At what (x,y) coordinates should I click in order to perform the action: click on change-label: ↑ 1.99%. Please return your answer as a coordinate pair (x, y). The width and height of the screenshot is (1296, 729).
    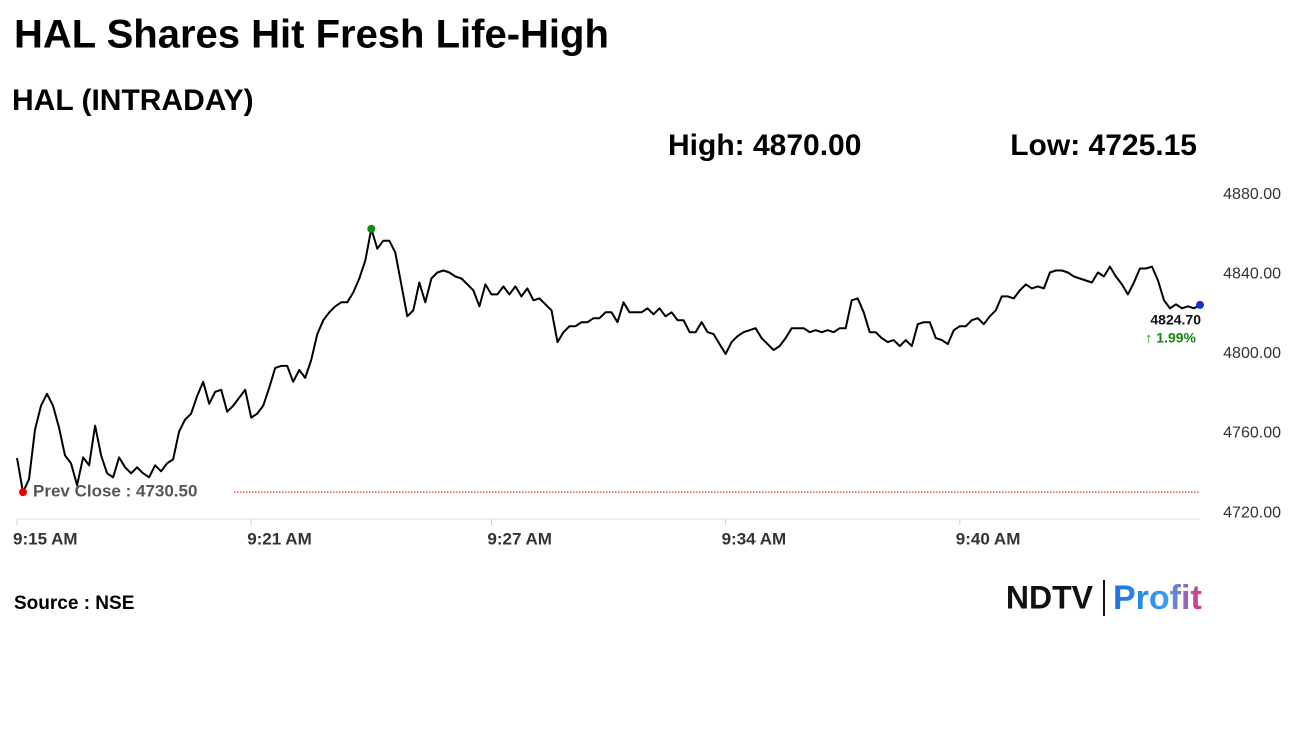
    Looking at the image, I should click on (1170, 338).